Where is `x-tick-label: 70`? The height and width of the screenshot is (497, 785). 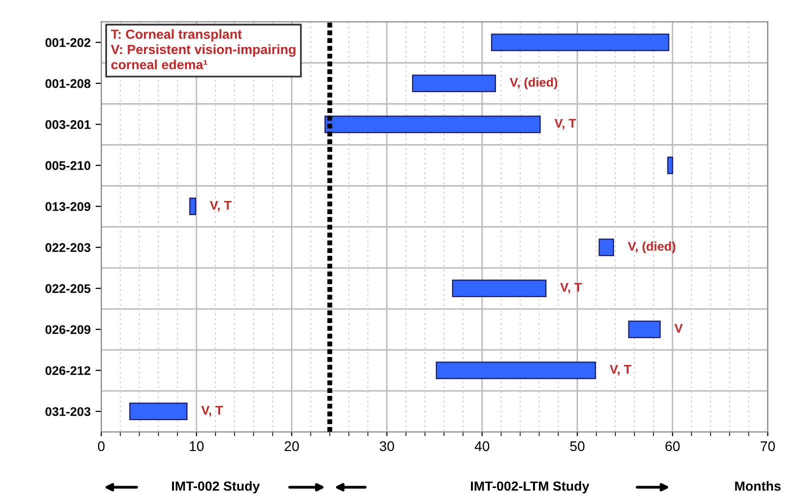 x-tick-label: 70 is located at coordinates (767, 446).